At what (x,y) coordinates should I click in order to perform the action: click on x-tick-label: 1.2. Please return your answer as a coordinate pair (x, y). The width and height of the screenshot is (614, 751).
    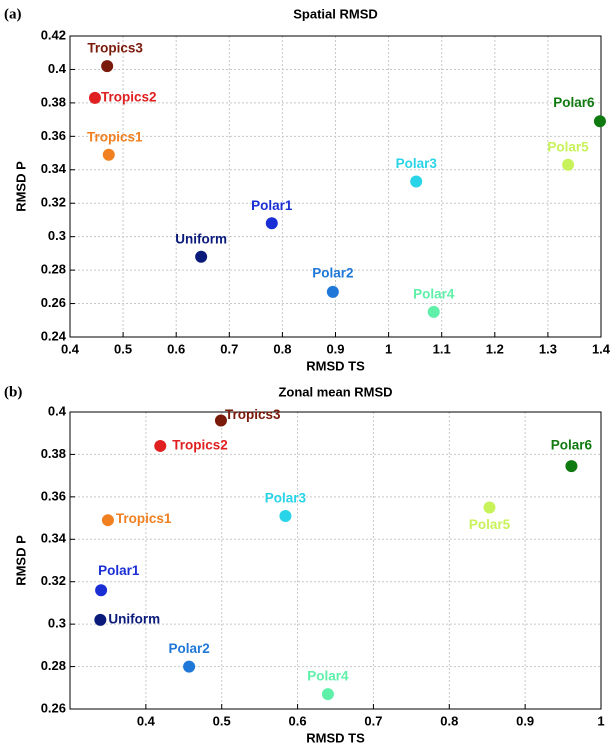
    Looking at the image, I should click on (495, 348).